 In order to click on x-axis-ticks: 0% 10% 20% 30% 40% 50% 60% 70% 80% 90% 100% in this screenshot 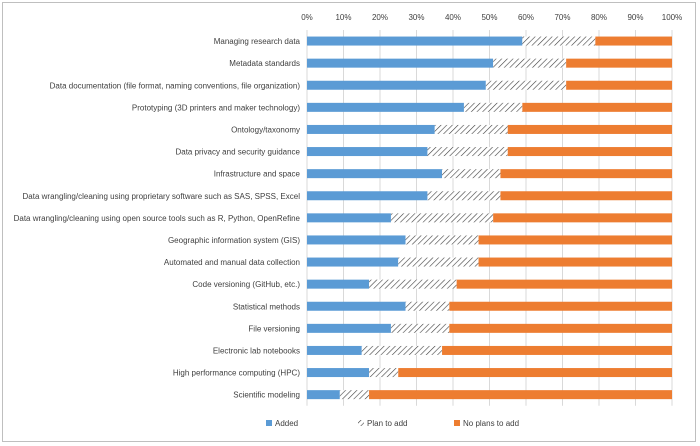, I will do `click(491, 17)`.